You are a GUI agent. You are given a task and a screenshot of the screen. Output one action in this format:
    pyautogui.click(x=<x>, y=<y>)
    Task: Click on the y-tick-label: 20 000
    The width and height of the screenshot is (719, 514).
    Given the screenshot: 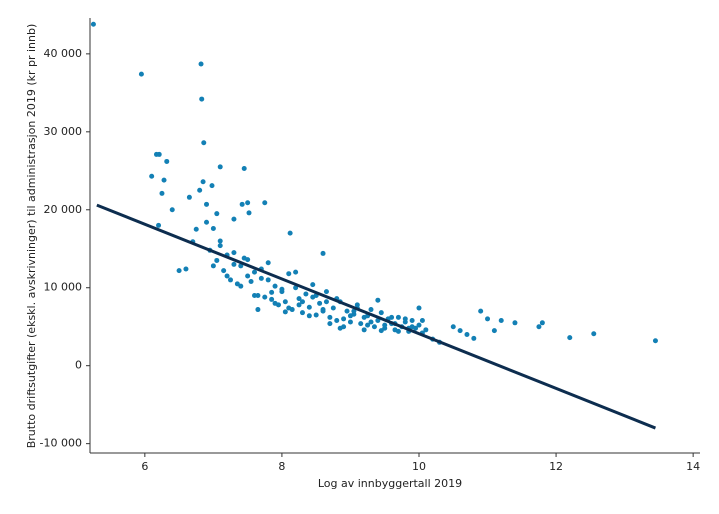 What is the action you would take?
    pyautogui.click(x=63, y=209)
    